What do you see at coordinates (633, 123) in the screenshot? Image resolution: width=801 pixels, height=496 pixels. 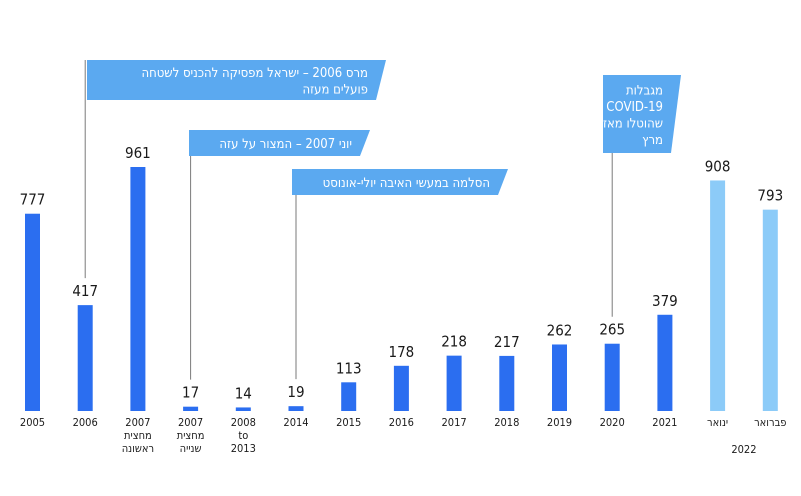 I see `annotation-text: שהוטלו מאז` at bounding box center [633, 123].